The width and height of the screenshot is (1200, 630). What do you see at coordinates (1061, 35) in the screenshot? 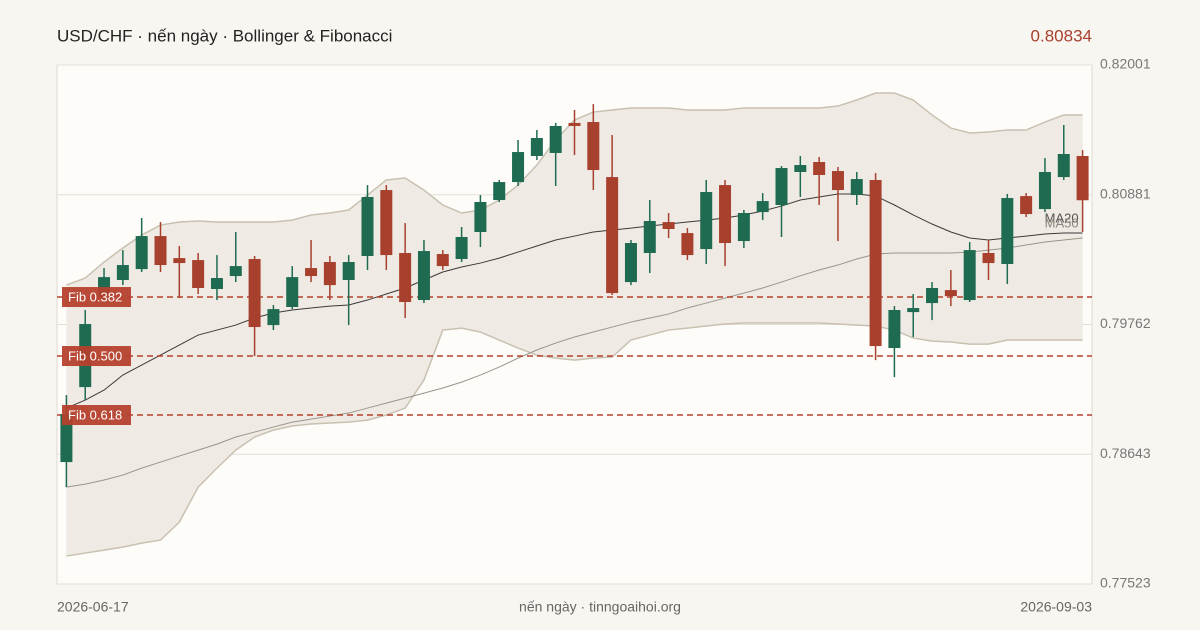
I see `last-price: 0.80834` at bounding box center [1061, 35].